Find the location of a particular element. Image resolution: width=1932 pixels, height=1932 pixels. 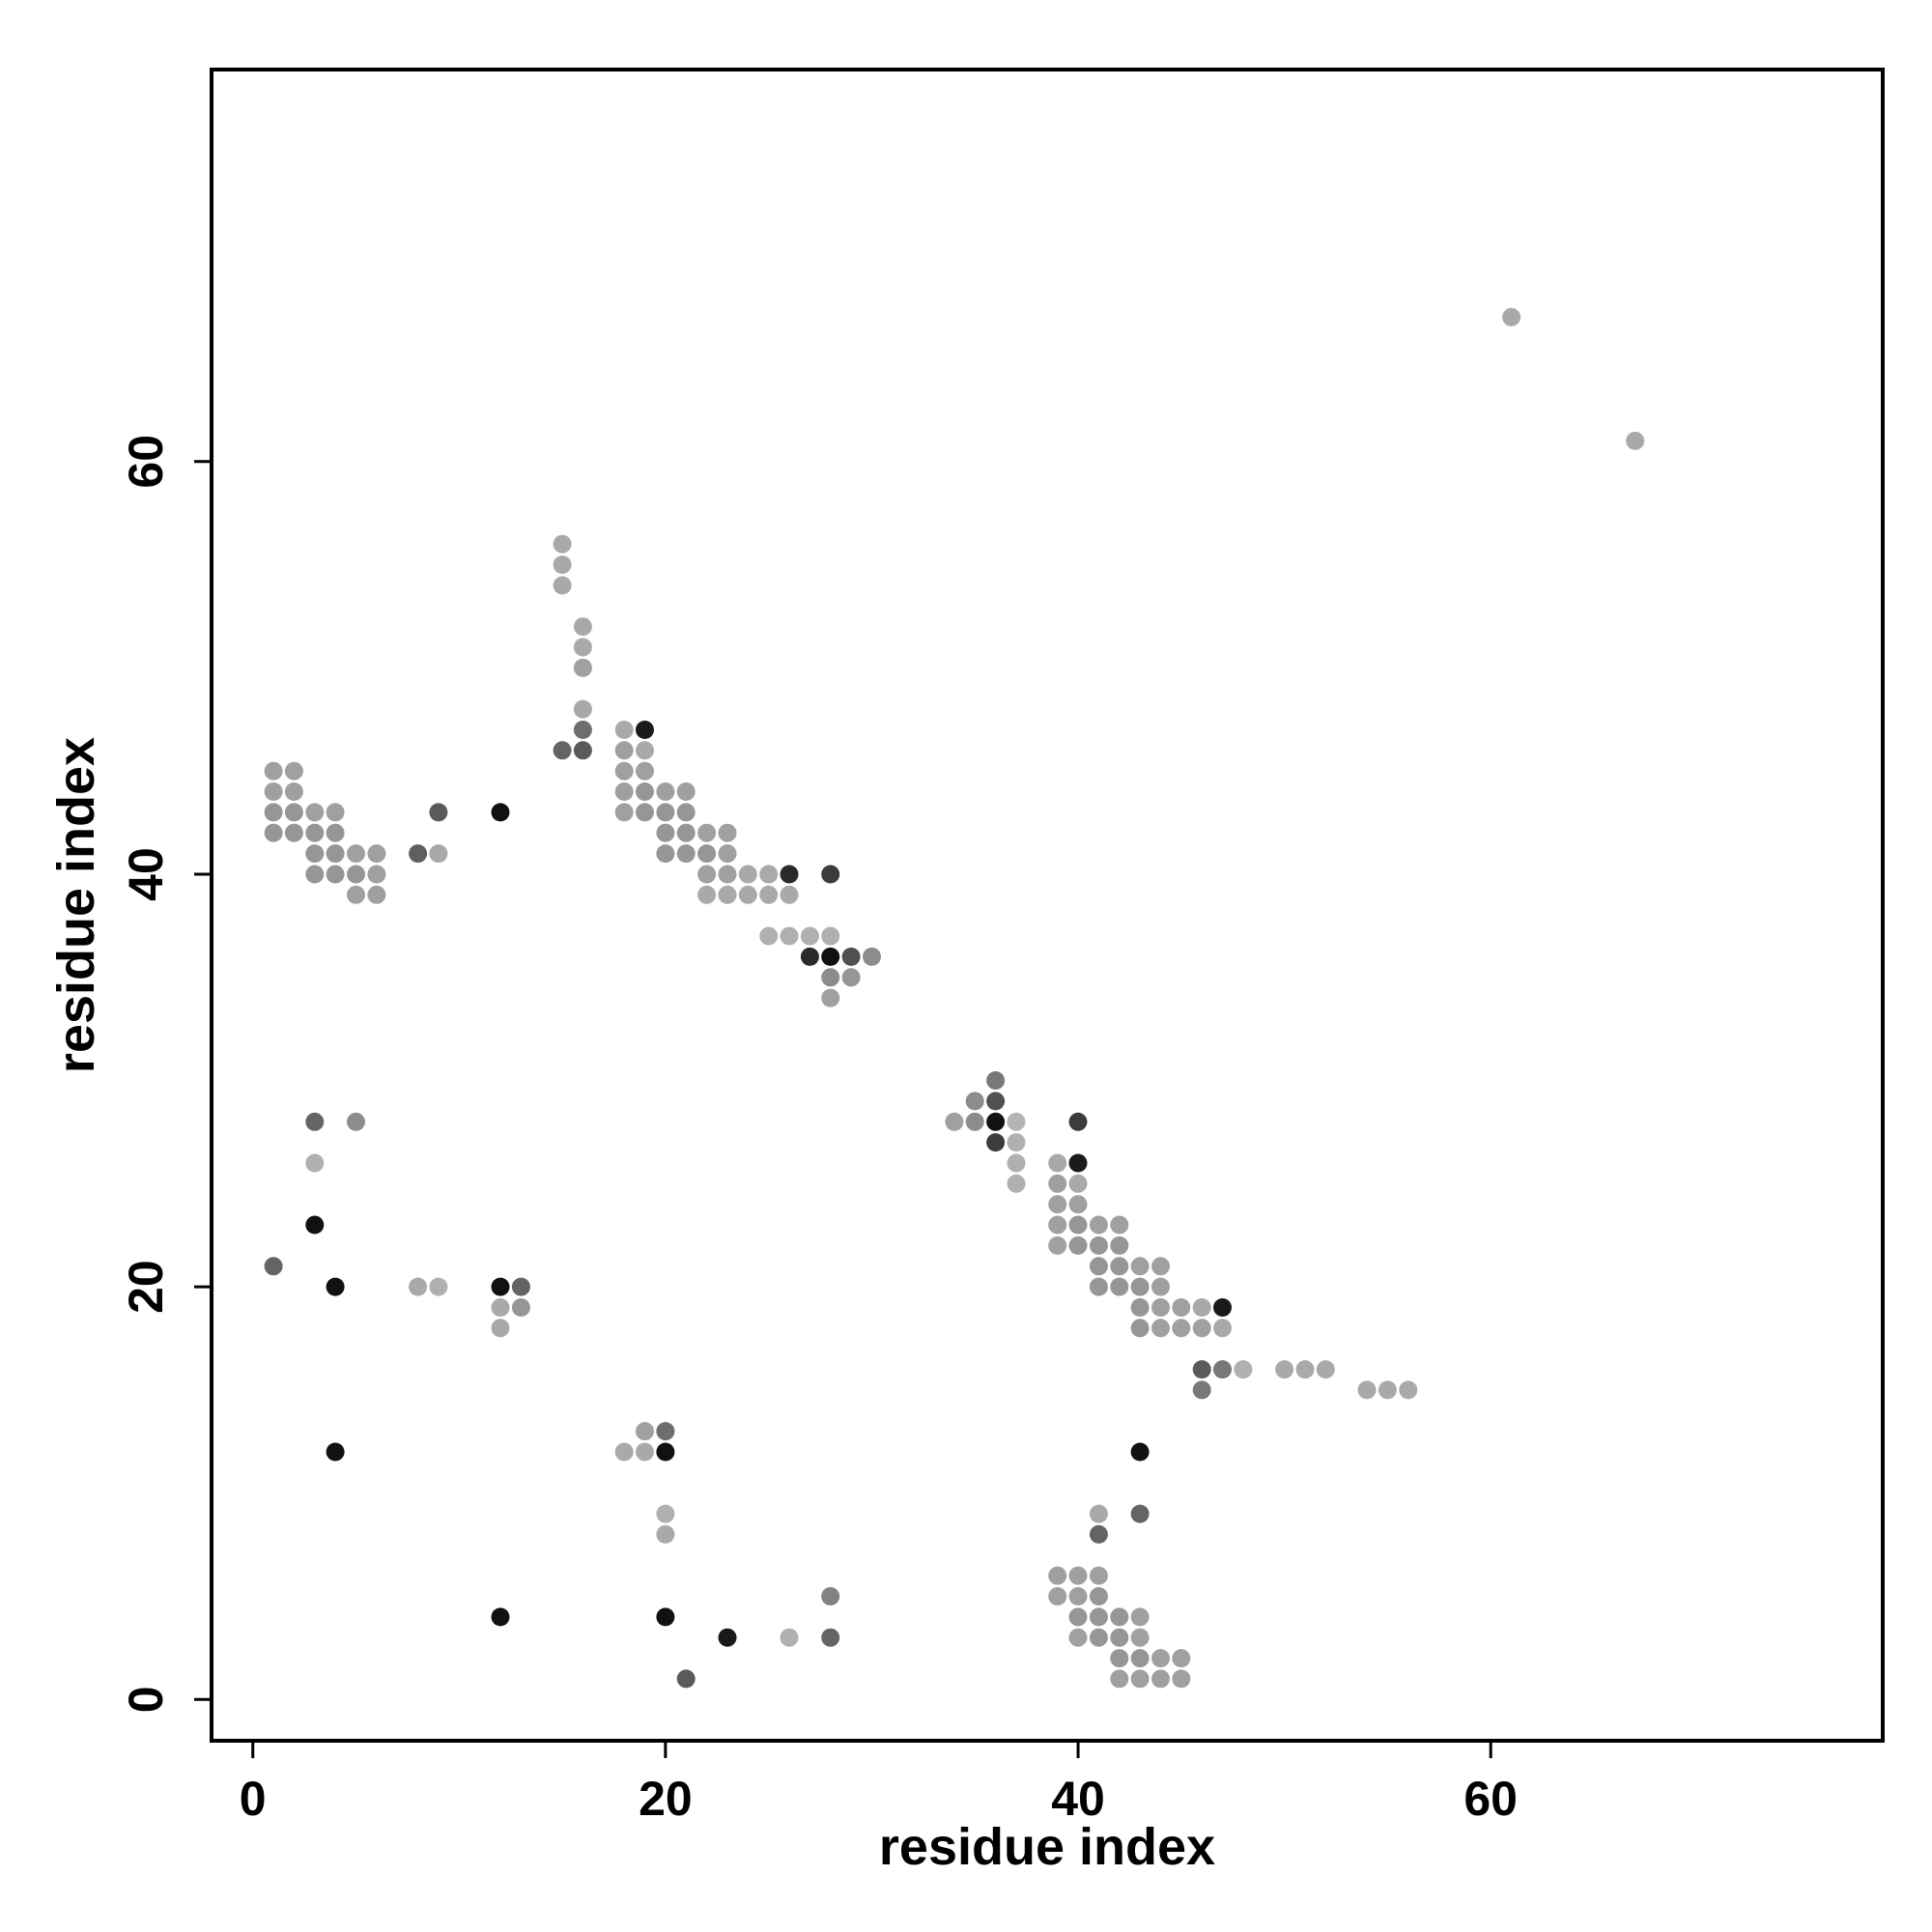

y-tick-label: 0 is located at coordinates (146, 1699).